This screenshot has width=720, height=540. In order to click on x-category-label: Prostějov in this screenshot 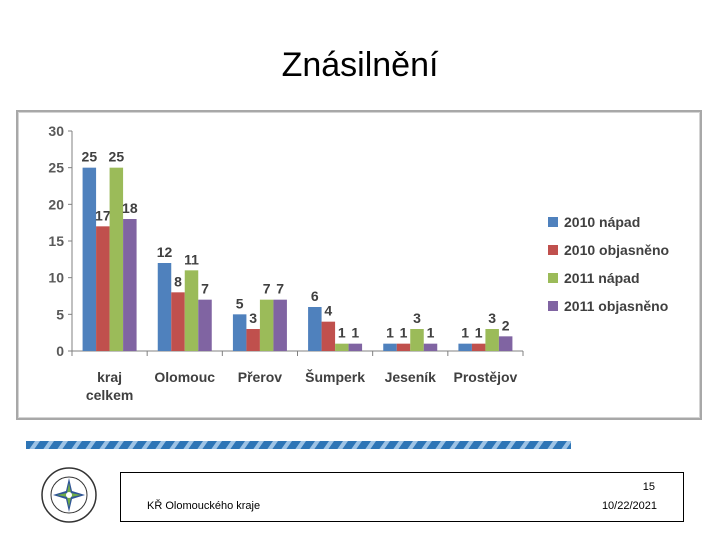, I will do `click(486, 377)`.